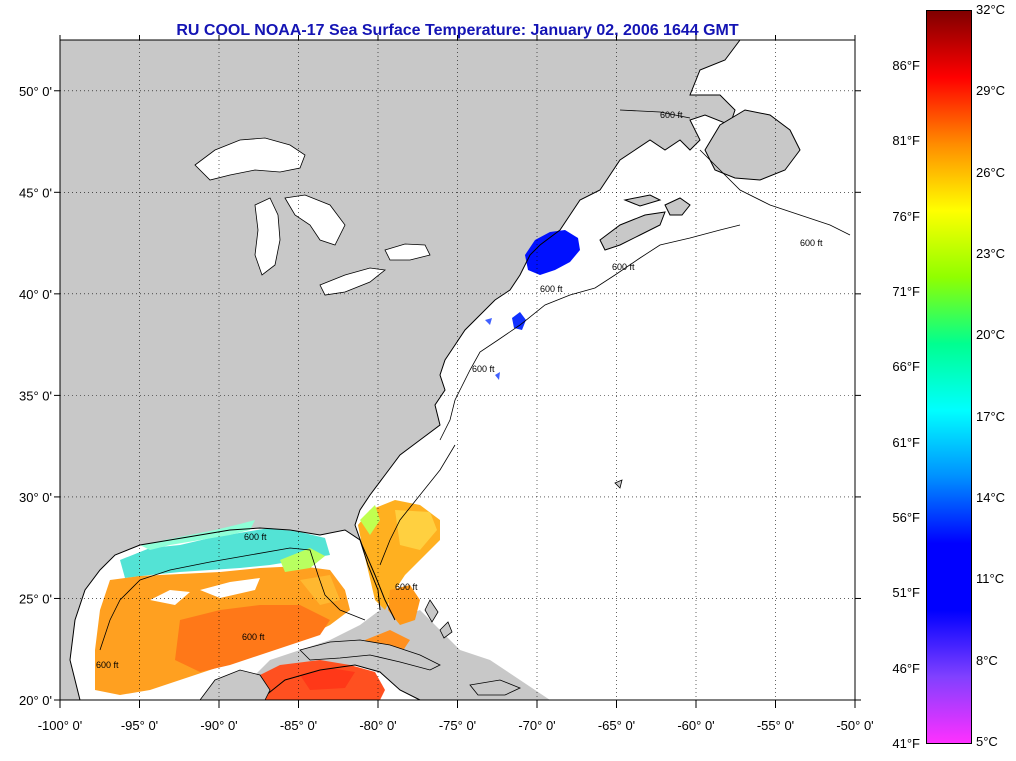 Image resolution: width=1016 pixels, height=761 pixels. I want to click on caribbean-land, so click(411, 590).